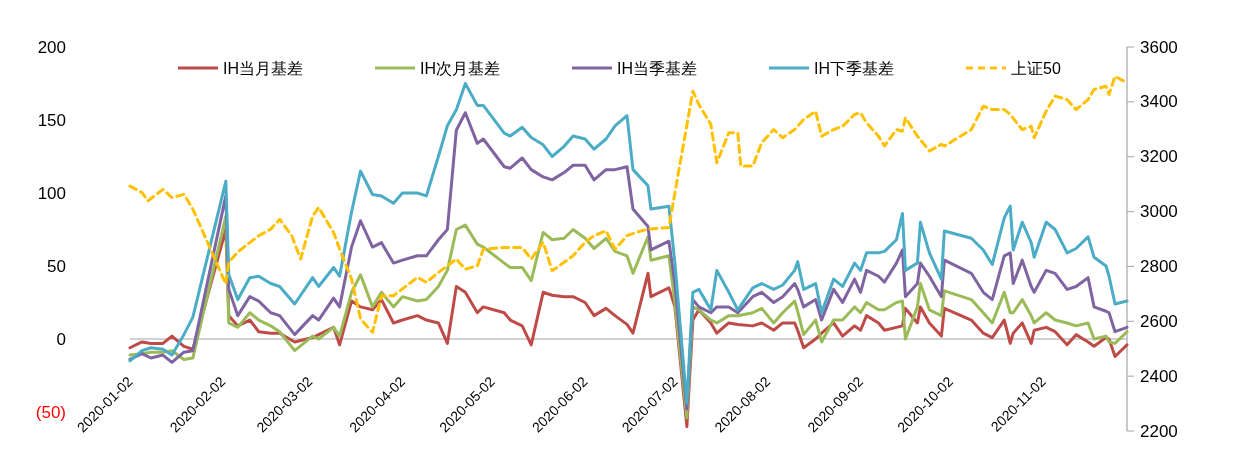 The image size is (1238, 459). What do you see at coordinates (50, 412) in the screenshot?
I see `y-tick-label: (50)` at bounding box center [50, 412].